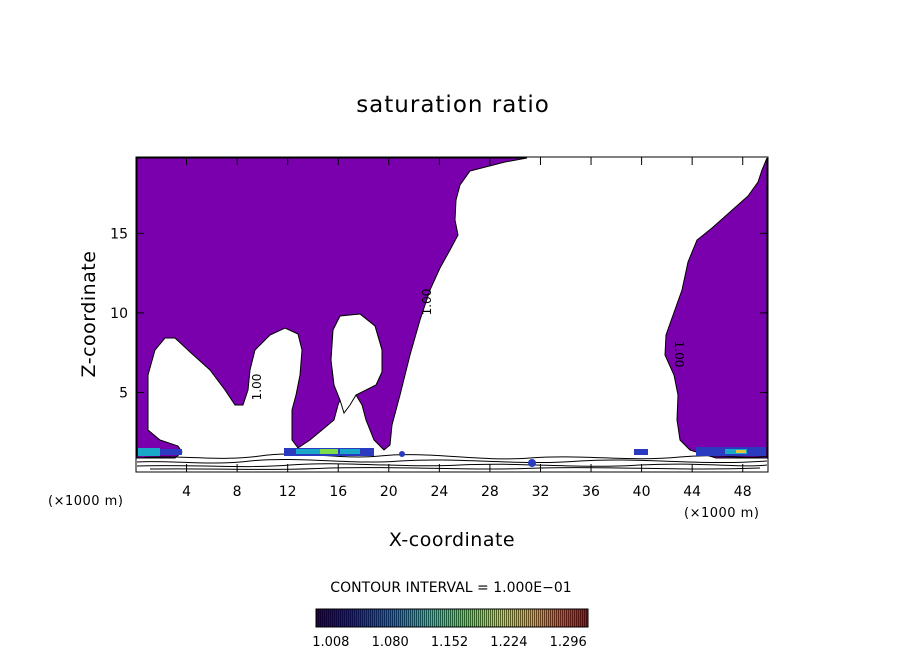 Image resolution: width=904 pixels, height=654 pixels. I want to click on colorbar-bands, so click(452, 618).